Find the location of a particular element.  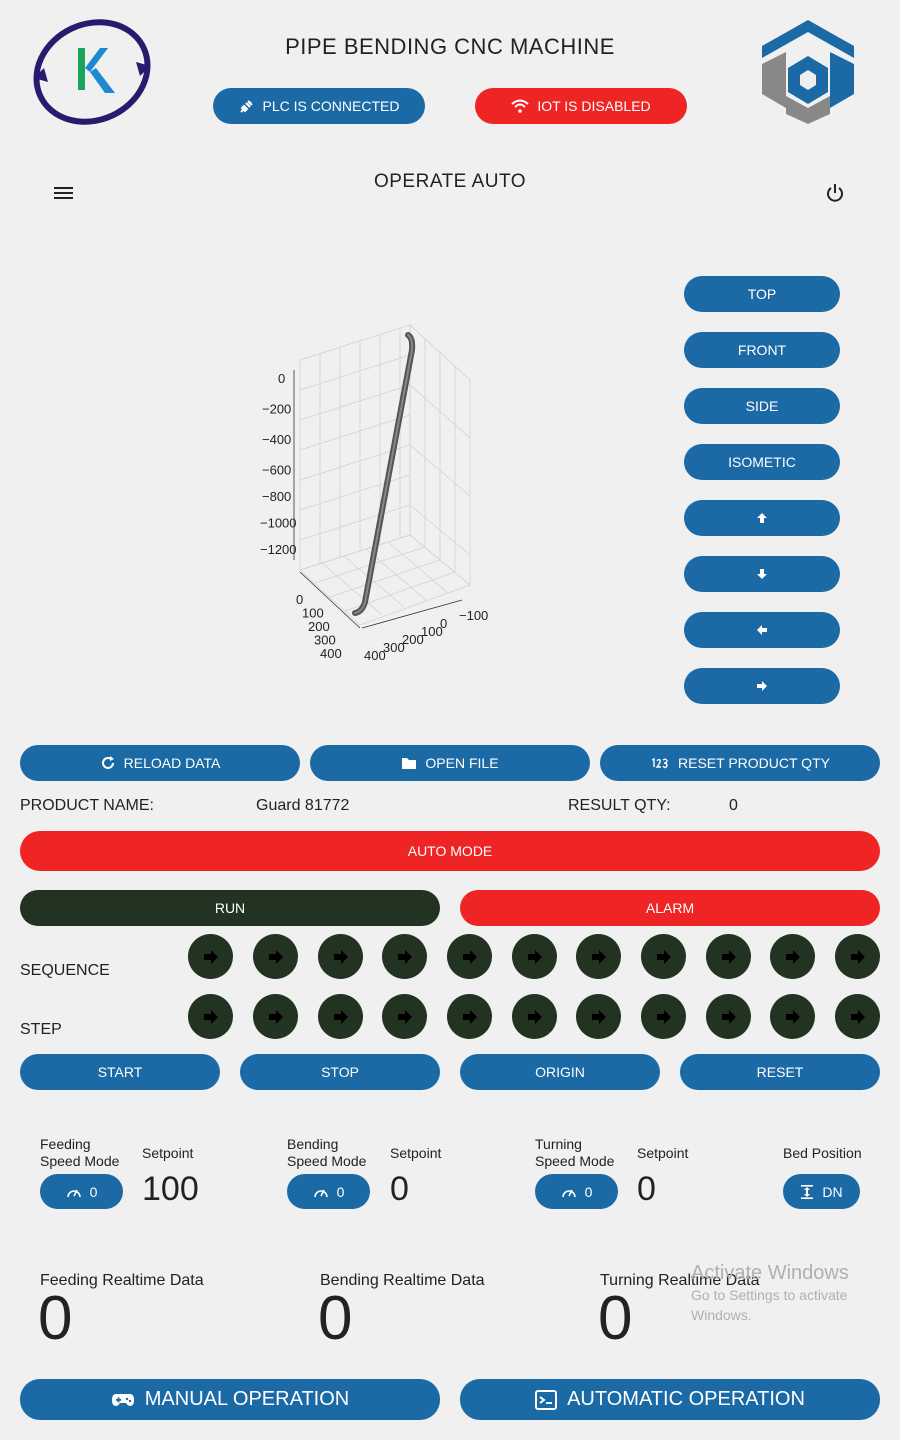

open-file-button: OPEN FILE is located at coordinates (450, 763).